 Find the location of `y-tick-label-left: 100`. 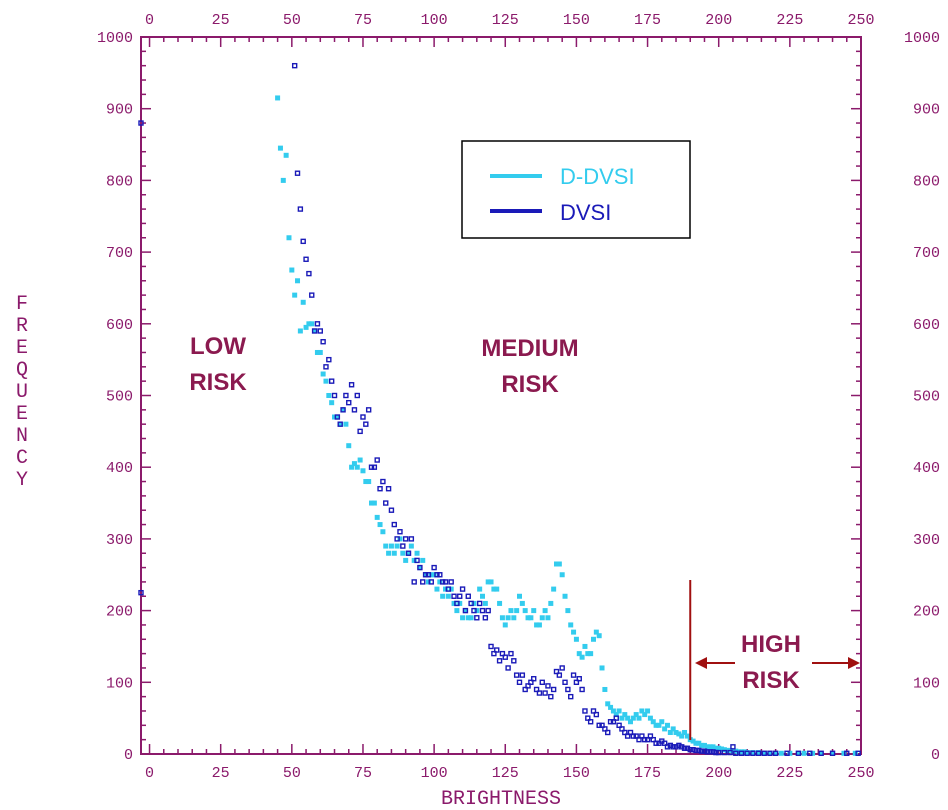

y-tick-label-left: 100 is located at coordinates (119, 683).